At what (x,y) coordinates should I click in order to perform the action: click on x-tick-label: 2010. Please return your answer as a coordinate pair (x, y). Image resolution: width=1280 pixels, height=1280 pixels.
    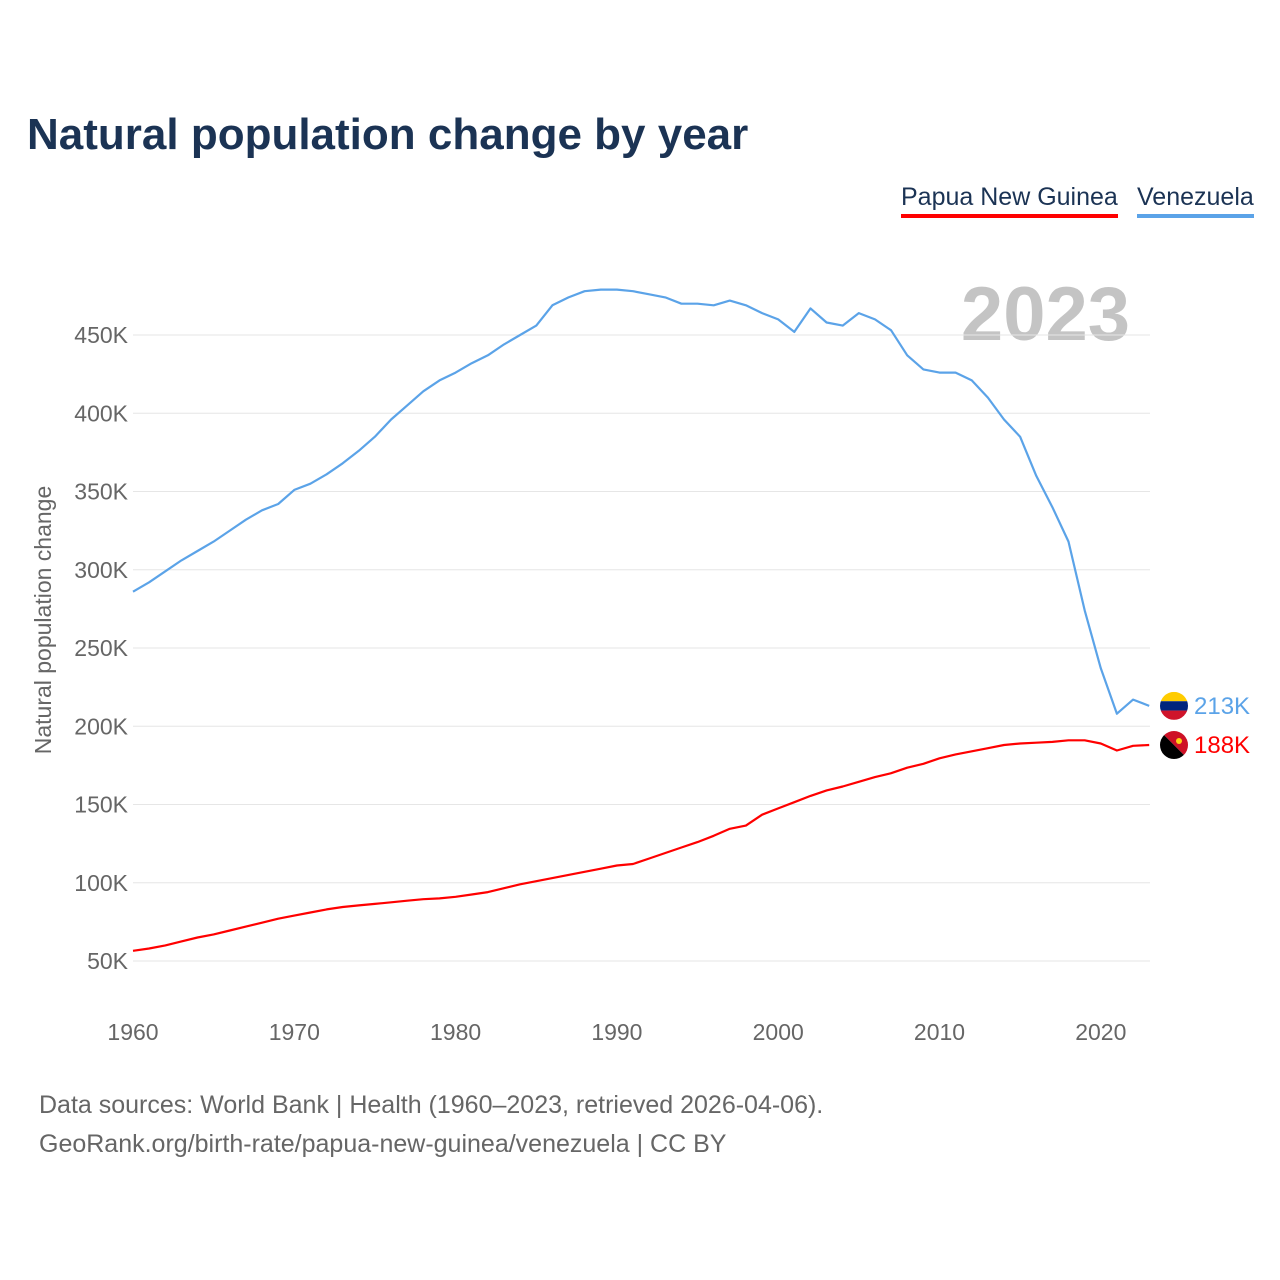
    Looking at the image, I should click on (939, 1032).